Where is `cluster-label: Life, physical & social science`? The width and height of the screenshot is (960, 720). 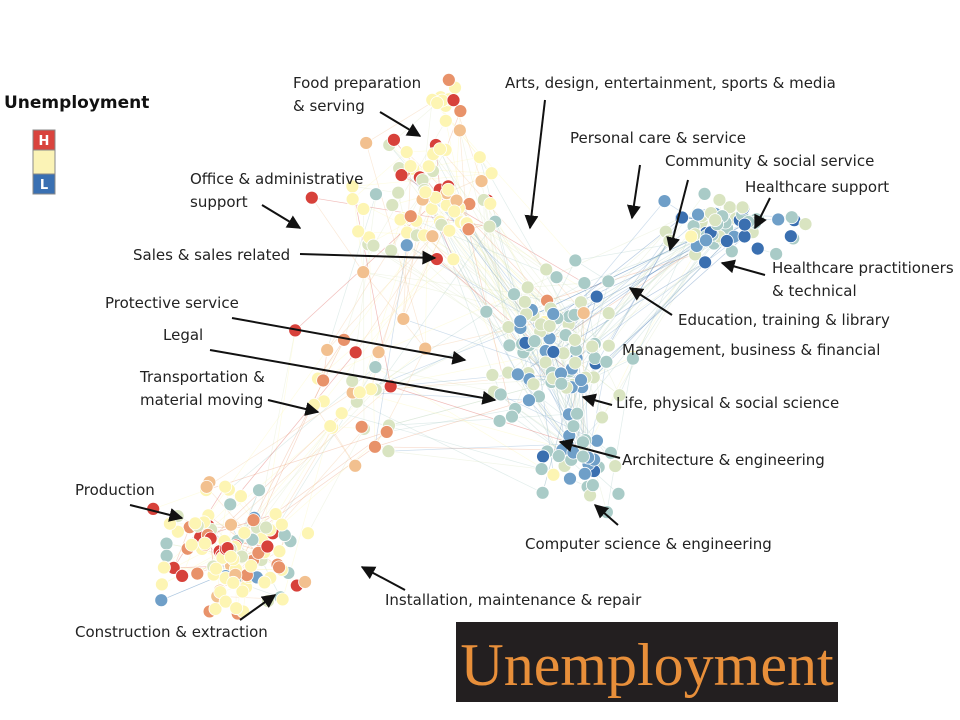
cluster-label: Life, physical & social science is located at coordinates (727, 403).